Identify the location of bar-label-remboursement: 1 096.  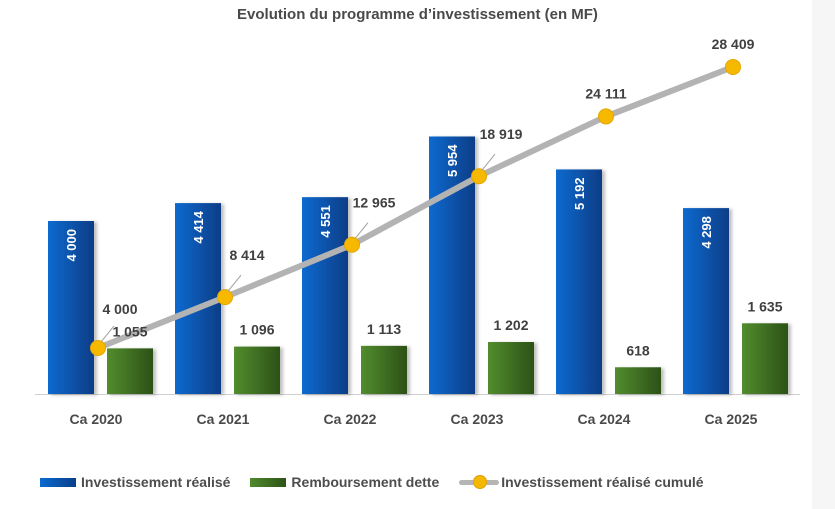
(256, 330).